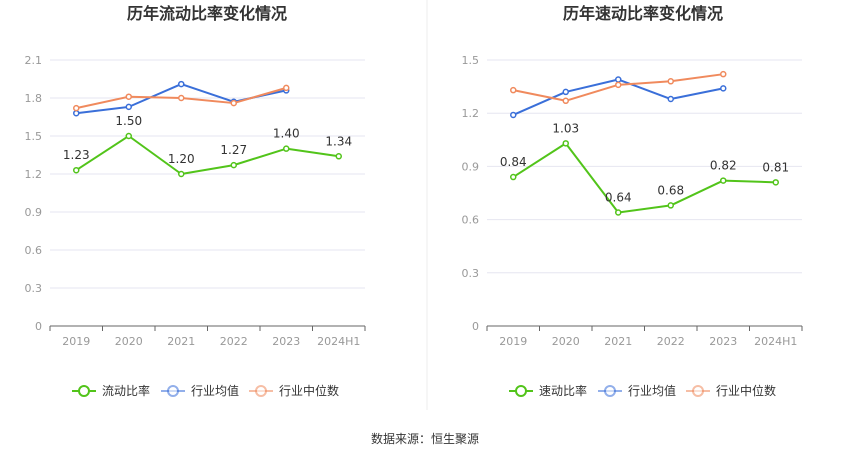 This screenshot has height=459, width=850. Describe the element at coordinates (565, 128) in the screenshot. I see `data-label: 1.03` at that location.